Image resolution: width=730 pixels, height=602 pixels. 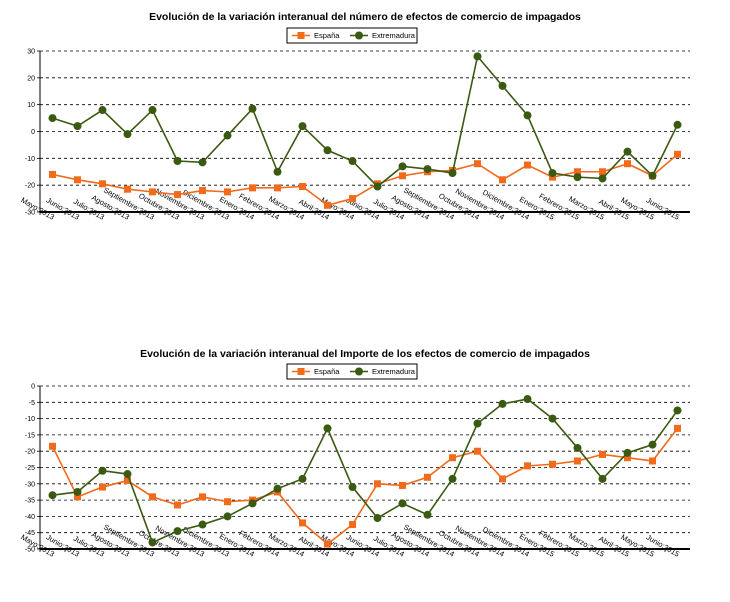 What do you see at coordinates (352, 371) in the screenshot?
I see `legend: España Extremadura` at bounding box center [352, 371].